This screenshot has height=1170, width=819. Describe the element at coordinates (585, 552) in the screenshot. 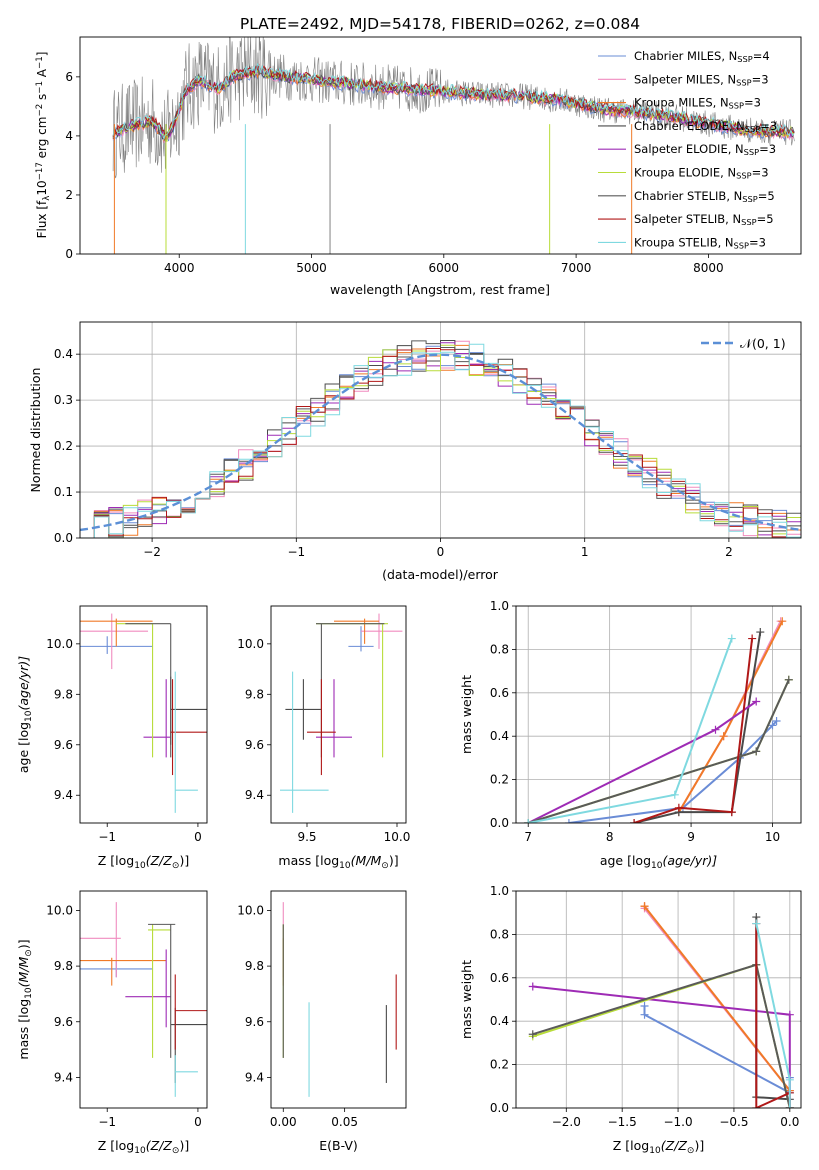

I see `x-tick-label: 1` at that location.